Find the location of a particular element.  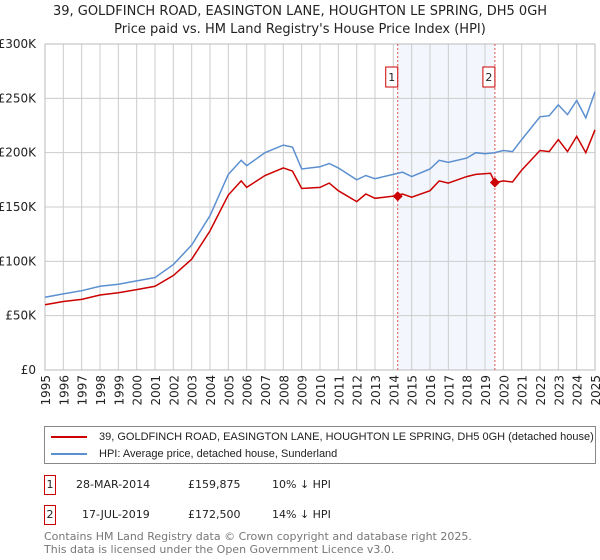

x-tick-label: 2014 is located at coordinates (394, 390).